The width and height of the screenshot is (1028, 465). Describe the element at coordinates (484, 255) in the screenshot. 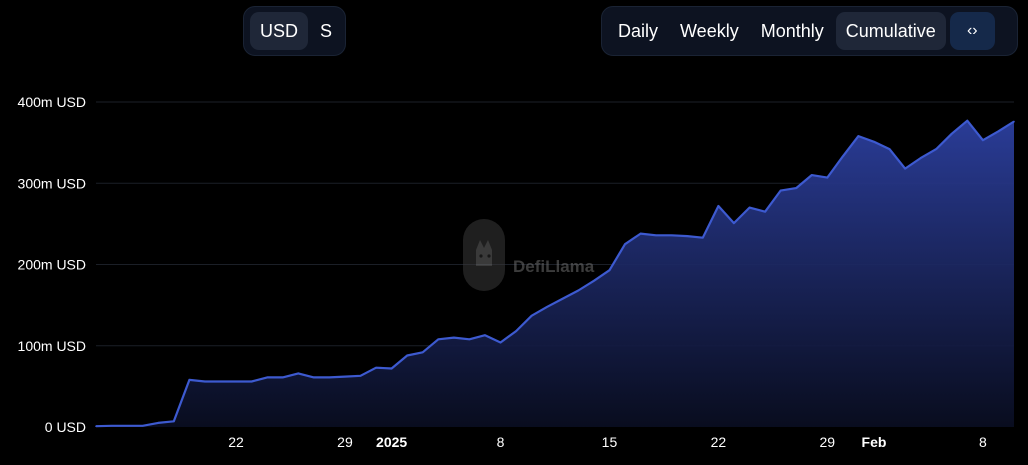

I see `llama-logo-icon` at that location.